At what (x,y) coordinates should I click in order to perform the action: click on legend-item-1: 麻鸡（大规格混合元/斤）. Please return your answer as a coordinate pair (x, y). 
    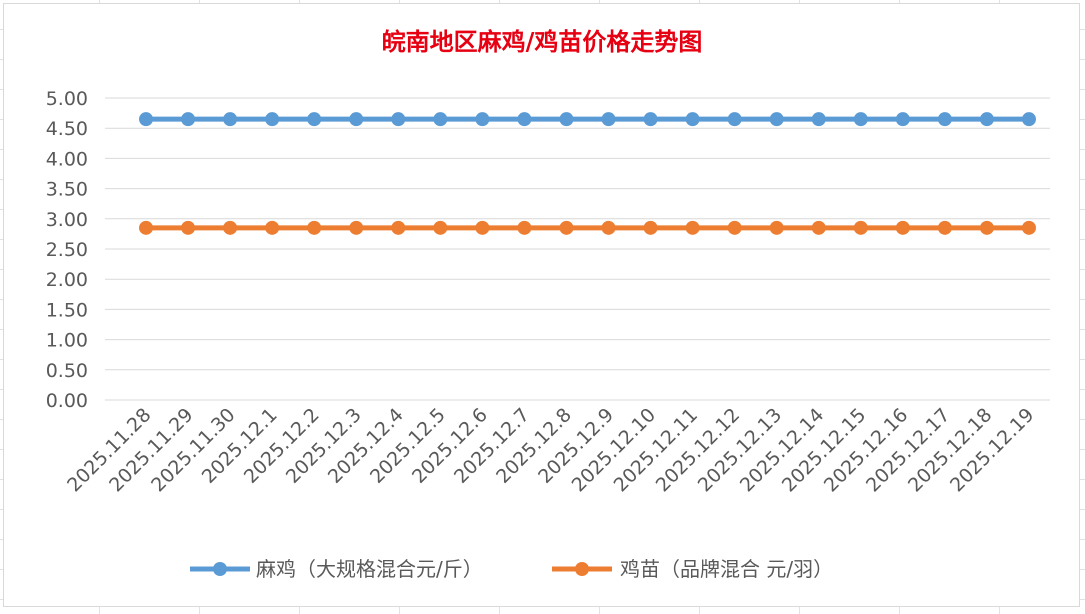
    Looking at the image, I should click on (336, 569).